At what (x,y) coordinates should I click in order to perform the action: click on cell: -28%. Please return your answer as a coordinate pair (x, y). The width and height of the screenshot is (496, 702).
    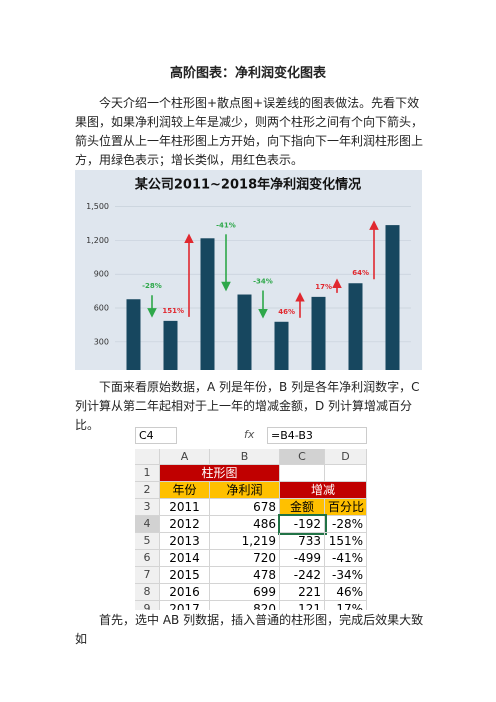
    Looking at the image, I should click on (346, 524).